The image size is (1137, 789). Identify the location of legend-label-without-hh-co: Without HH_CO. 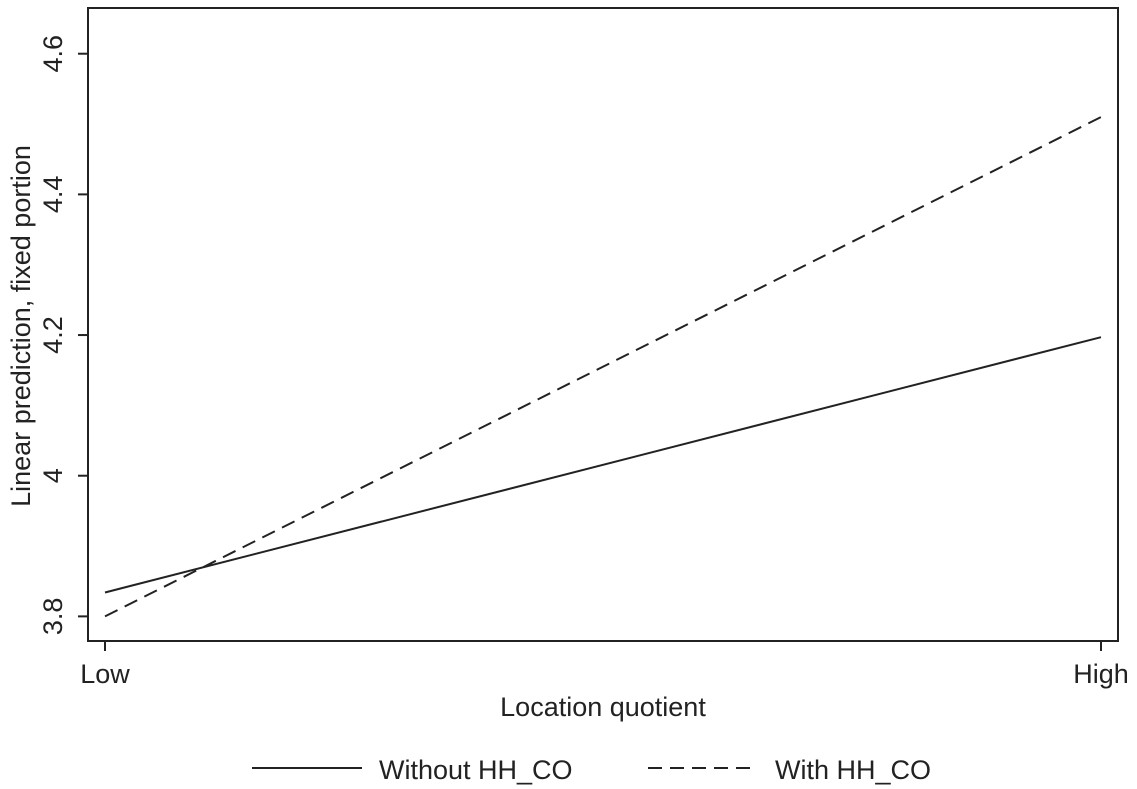
(476, 770).